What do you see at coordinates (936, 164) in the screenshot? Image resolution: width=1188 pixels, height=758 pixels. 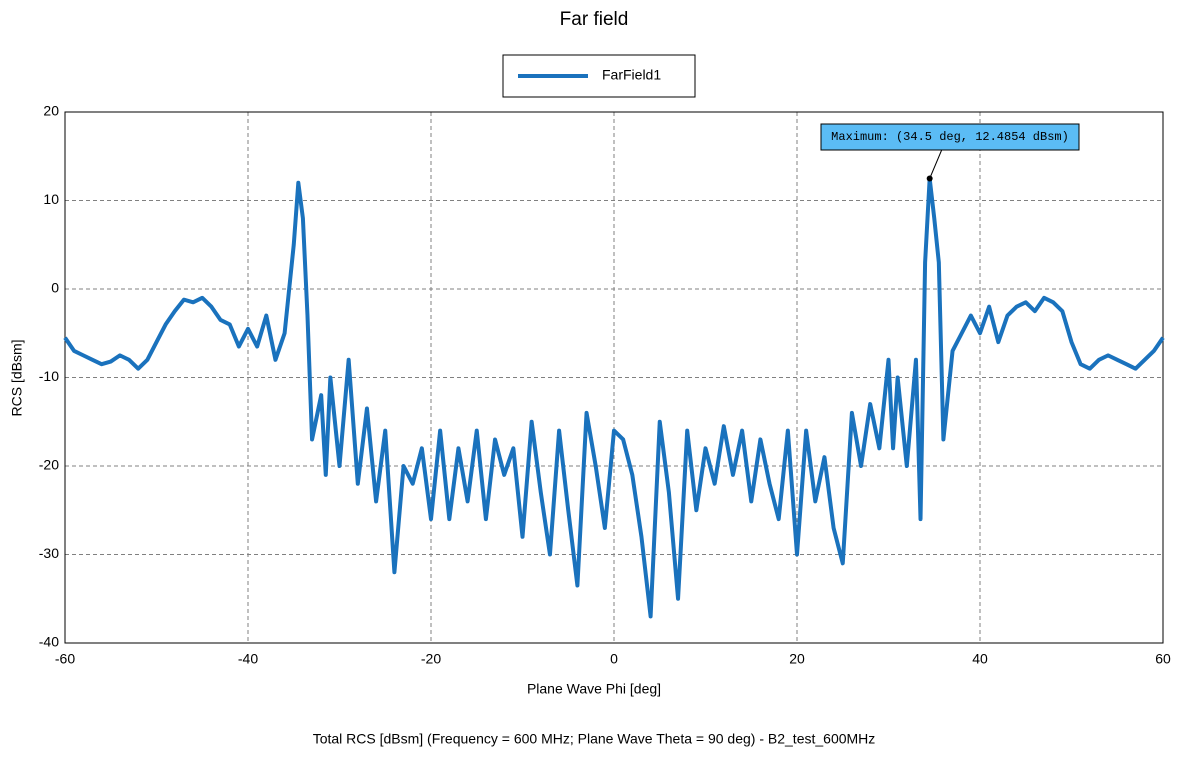 I see `annotation-leader` at bounding box center [936, 164].